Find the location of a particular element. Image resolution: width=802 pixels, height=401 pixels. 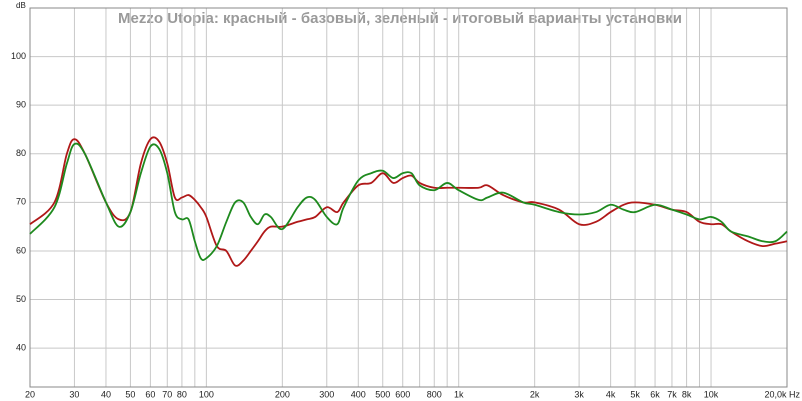

x-tick-label: 200 is located at coordinates (282, 394).